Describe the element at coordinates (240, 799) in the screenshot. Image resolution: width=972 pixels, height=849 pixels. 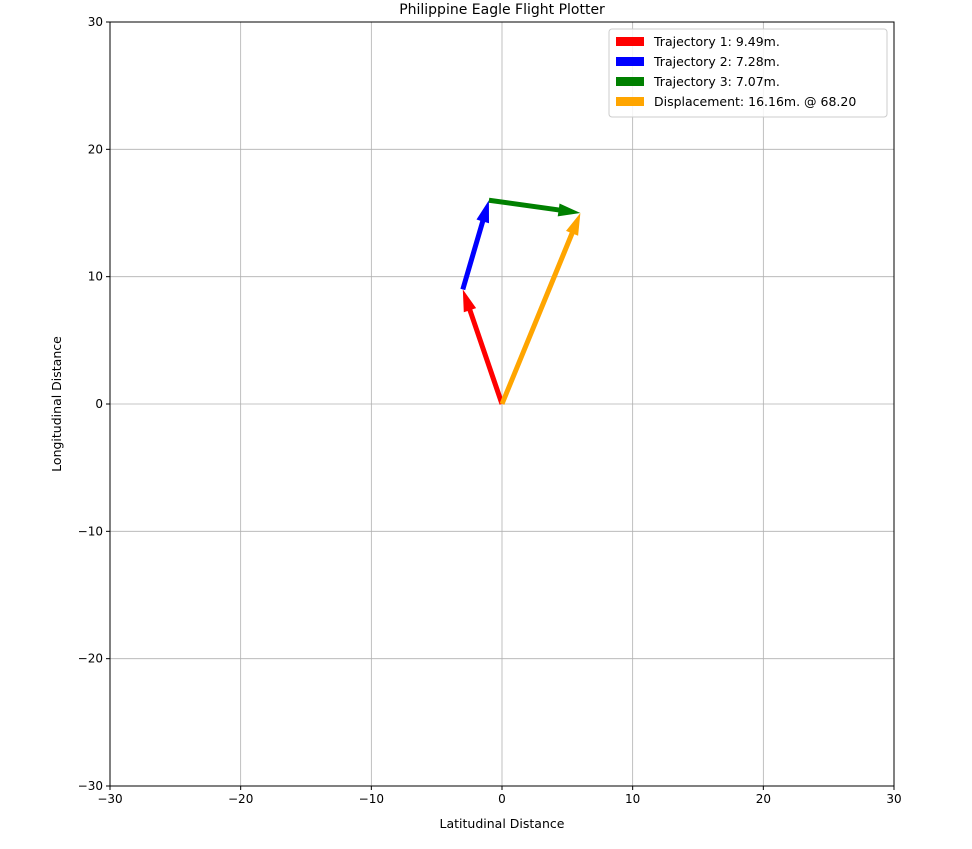
I see `x-tick-label: −20` at that location.